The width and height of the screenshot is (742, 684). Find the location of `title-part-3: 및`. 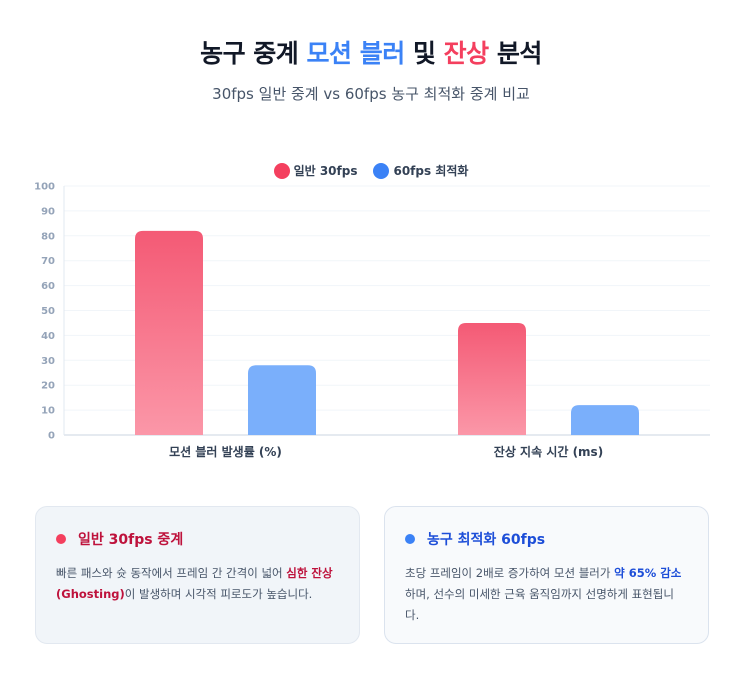

title-part-3: 및 is located at coordinates (424, 53).